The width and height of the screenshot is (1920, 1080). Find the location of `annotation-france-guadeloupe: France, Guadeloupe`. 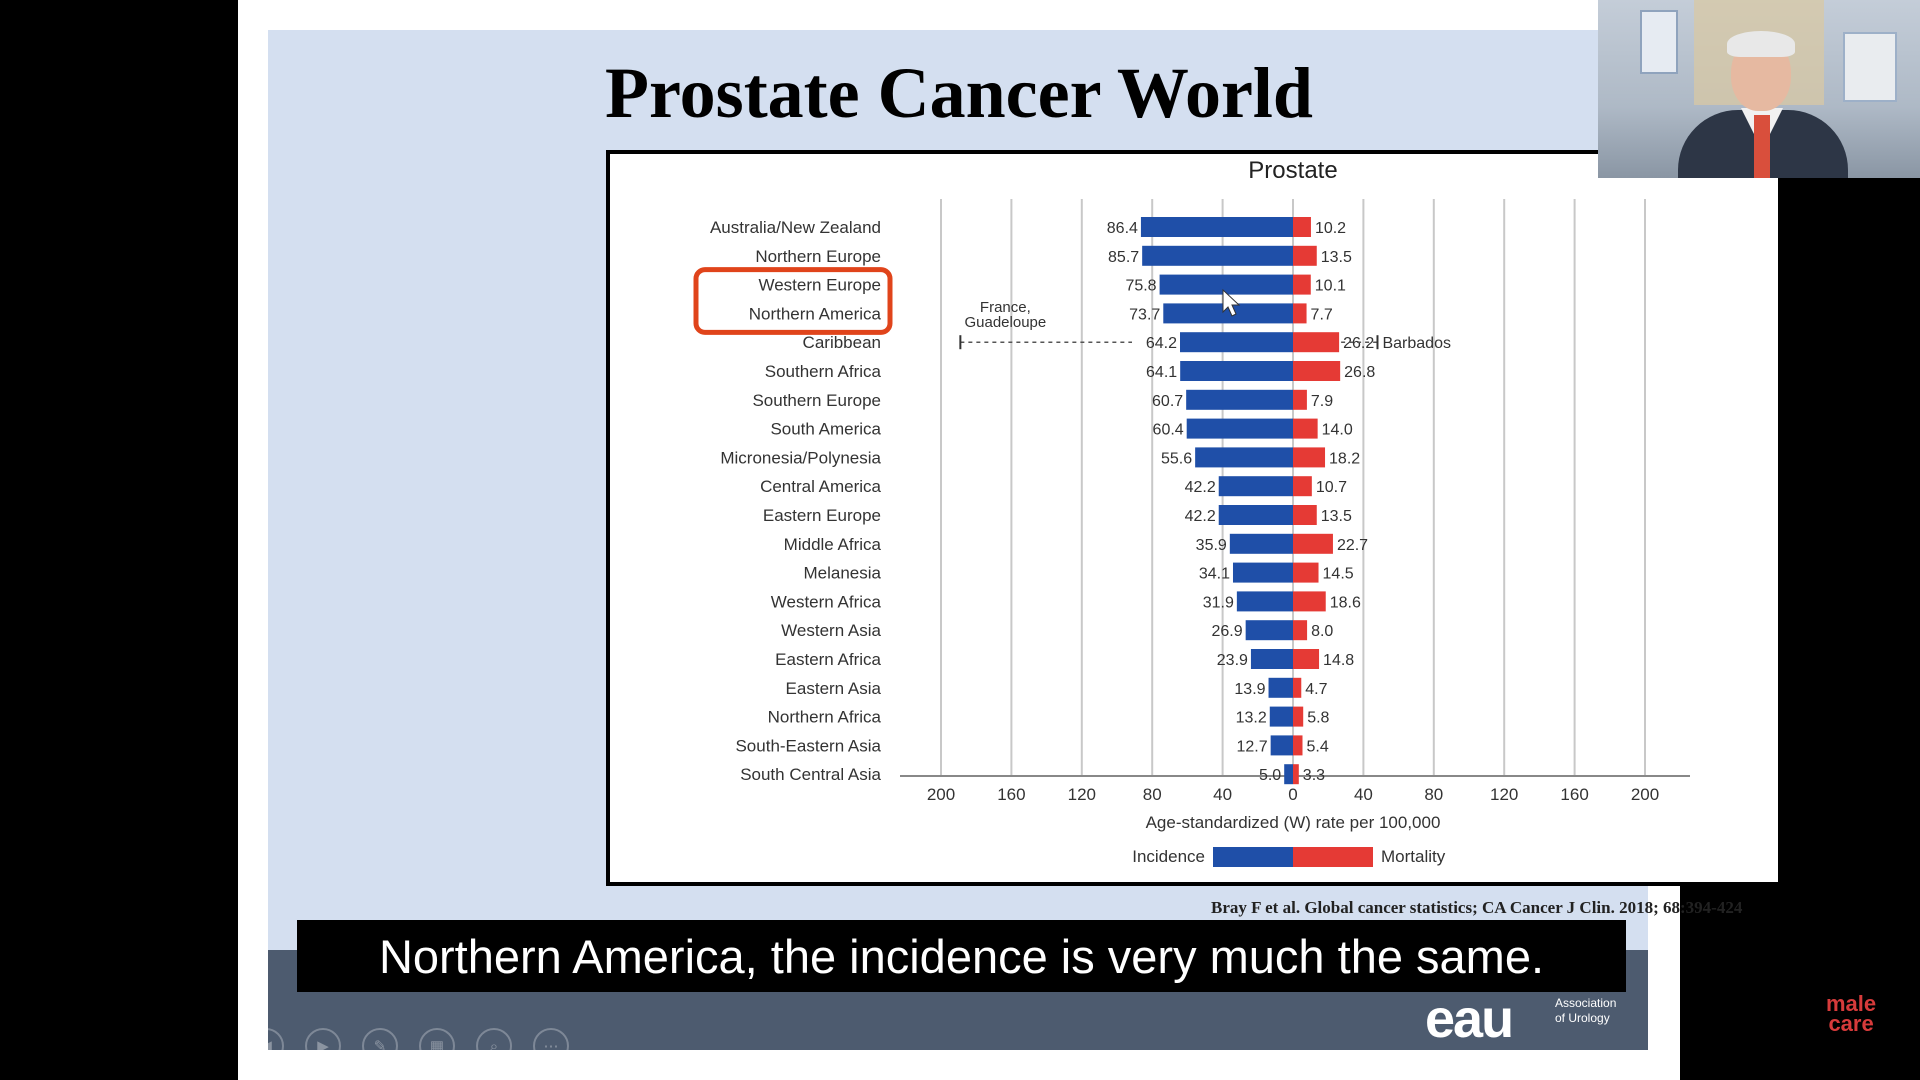

annotation-france-guadeloupe: France, Guadeloupe is located at coordinates (1005, 315).